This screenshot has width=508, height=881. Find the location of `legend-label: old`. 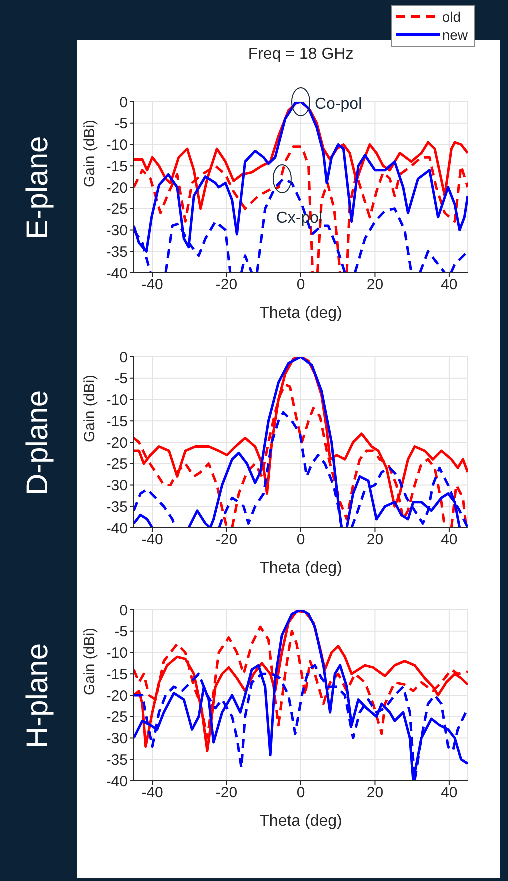

legend-label: old is located at coordinates (451, 17).